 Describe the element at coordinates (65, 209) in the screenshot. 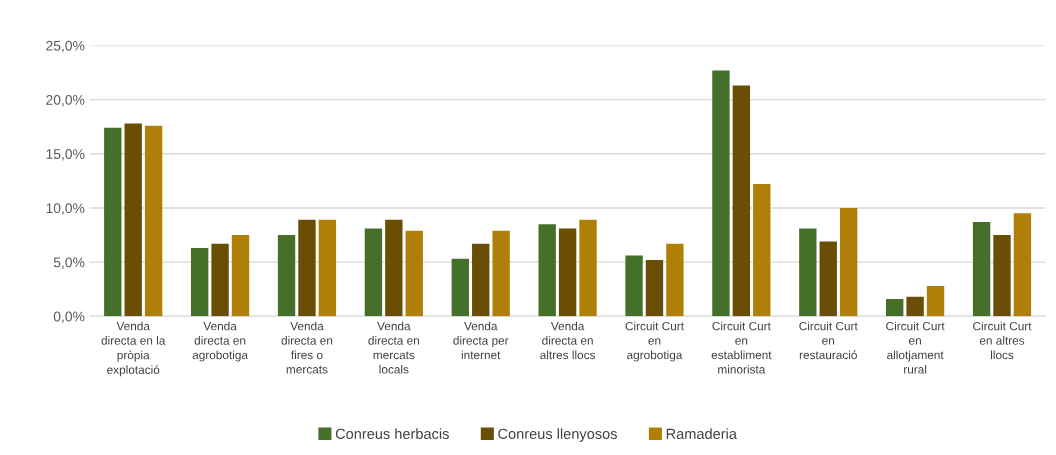

I see `y-tick-label: 10,0%` at that location.